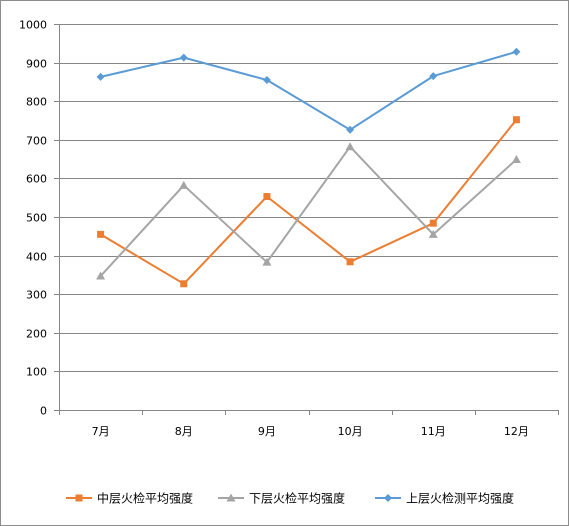 The width and height of the screenshot is (569, 526). What do you see at coordinates (310, 431) in the screenshot?
I see `x-tick-labels: 7月 8月 9月 10月 11月 12月` at bounding box center [310, 431].